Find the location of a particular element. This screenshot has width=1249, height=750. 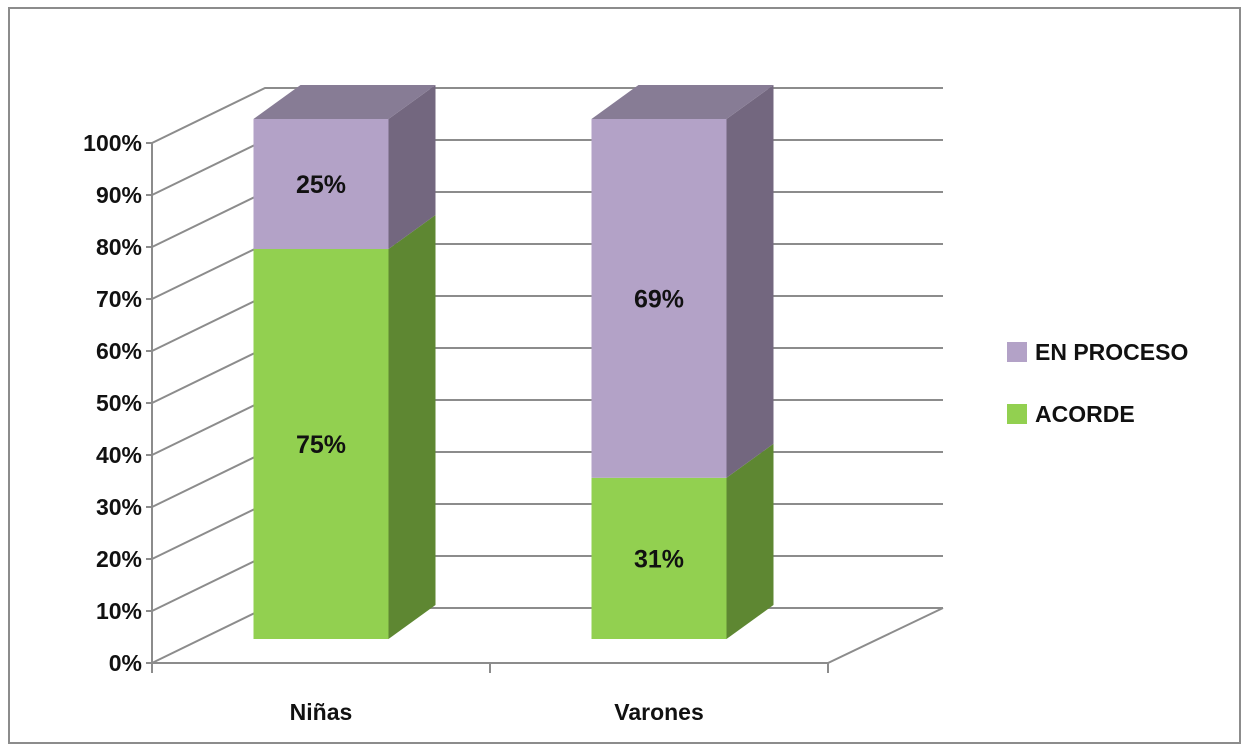

data-label: 25% is located at coordinates (321, 185).